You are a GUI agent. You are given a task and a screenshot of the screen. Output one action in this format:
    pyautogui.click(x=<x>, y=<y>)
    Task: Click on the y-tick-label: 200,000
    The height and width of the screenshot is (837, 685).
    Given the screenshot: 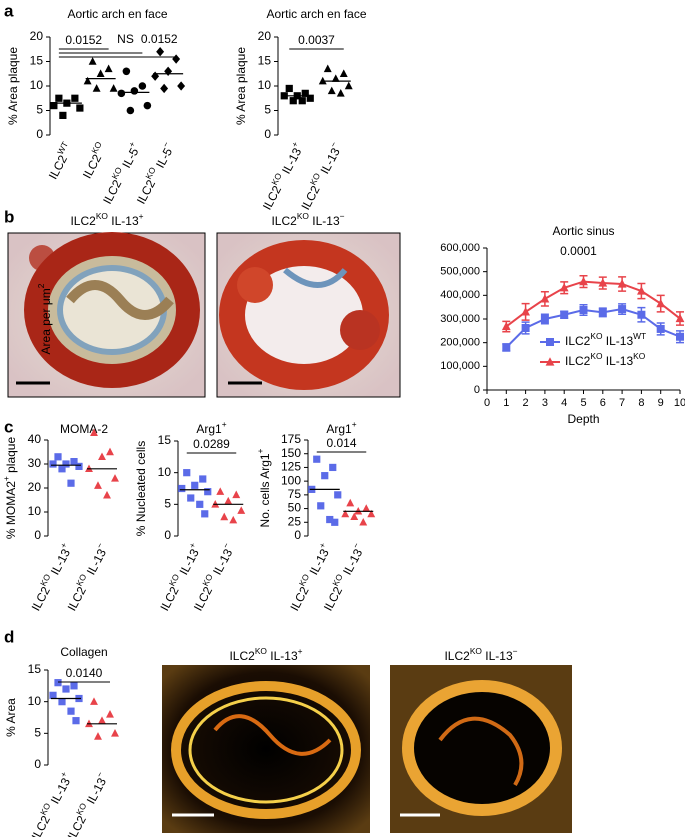 What is the action you would take?
    pyautogui.click(x=460, y=343)
    